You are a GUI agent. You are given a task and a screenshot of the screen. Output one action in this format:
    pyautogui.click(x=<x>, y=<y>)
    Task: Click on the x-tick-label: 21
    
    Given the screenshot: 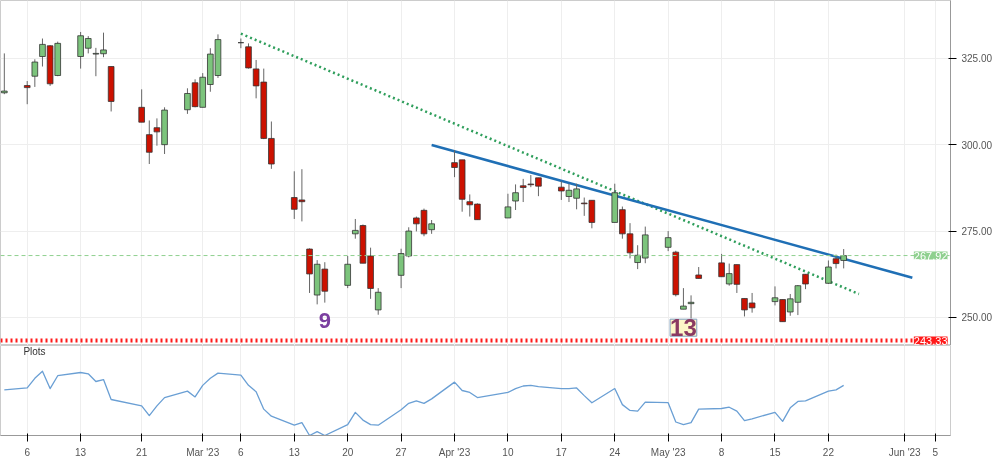 What is the action you would take?
    pyautogui.click(x=142, y=452)
    